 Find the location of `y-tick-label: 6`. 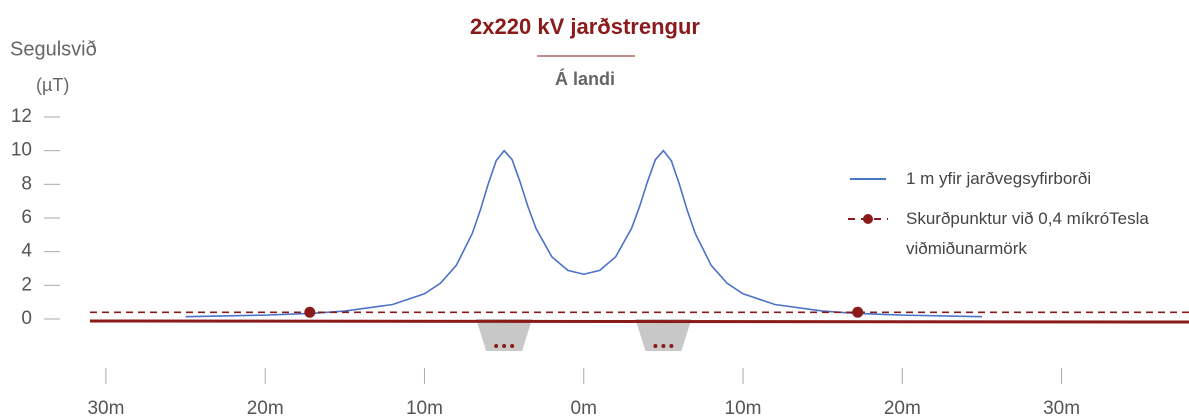

y-tick-label: 6 is located at coordinates (26, 217).